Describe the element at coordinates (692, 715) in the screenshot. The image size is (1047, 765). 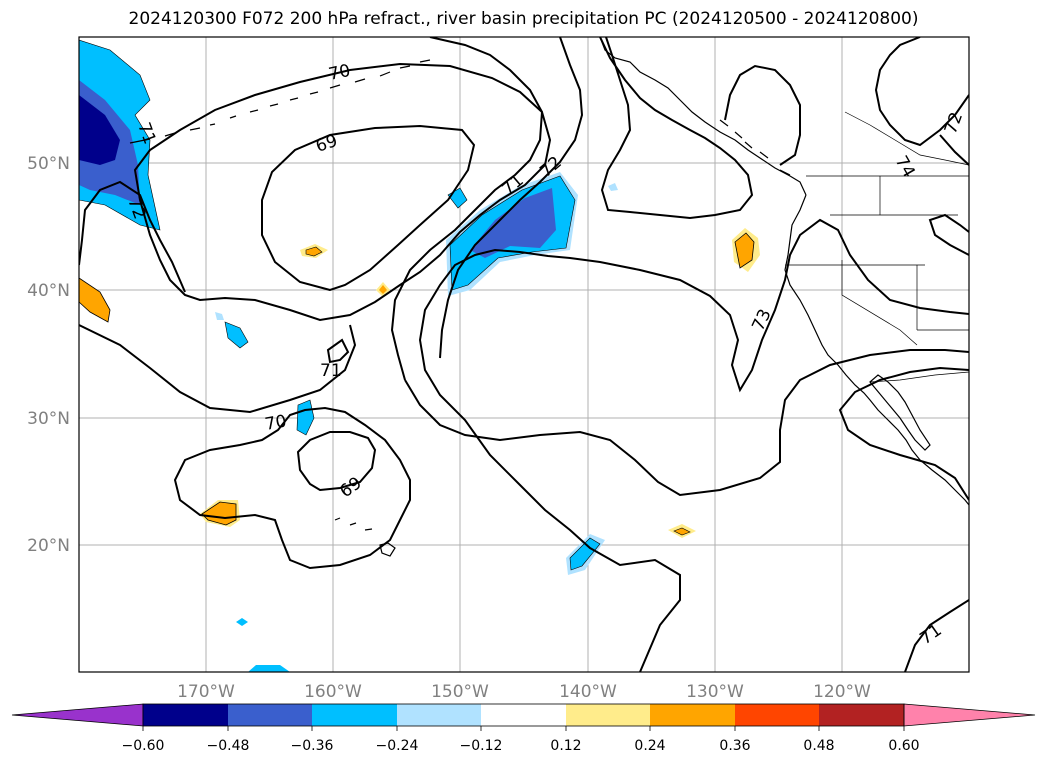
I see `colorbar-bin-pos024` at that location.